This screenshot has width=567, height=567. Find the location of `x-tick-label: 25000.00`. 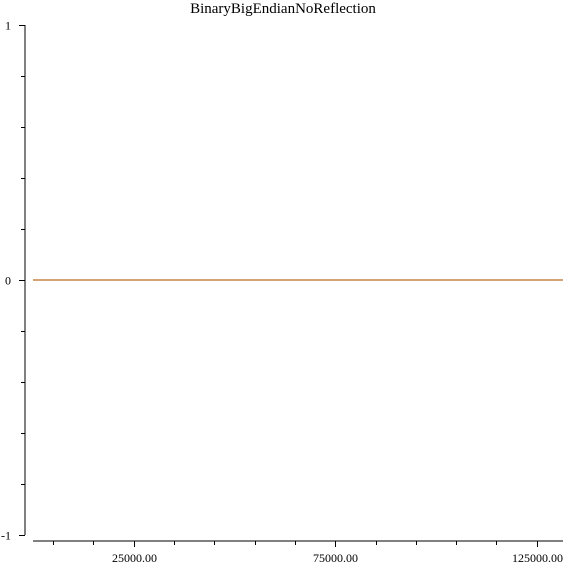

x-tick-label: 25000.00 is located at coordinates (134, 558).